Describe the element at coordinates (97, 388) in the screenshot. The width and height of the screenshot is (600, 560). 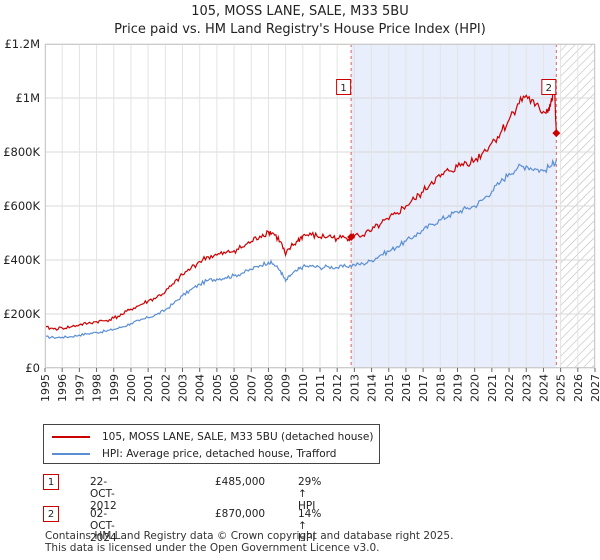
I see `x-tick-label-3: 1998` at that location.